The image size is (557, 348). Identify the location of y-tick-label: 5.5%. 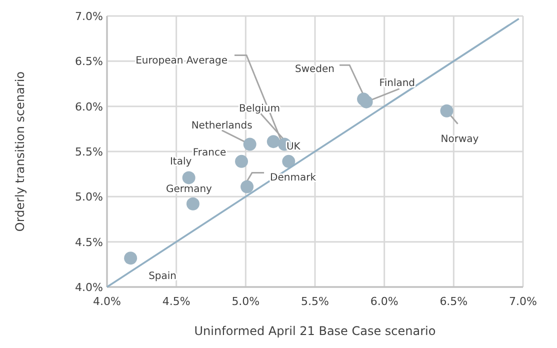
(89, 152).